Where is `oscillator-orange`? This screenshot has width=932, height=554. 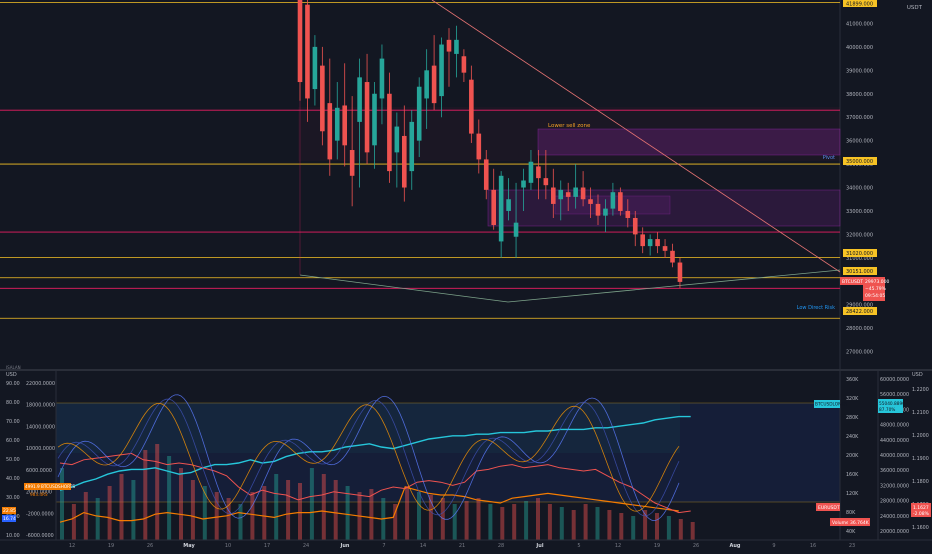 oscillator-orange is located at coordinates (368, 457).